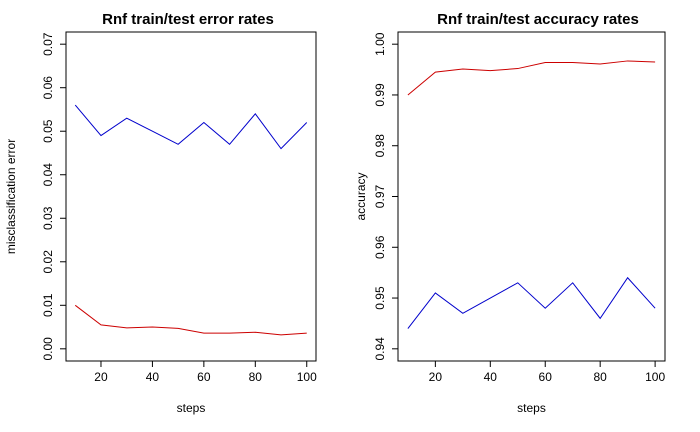  I want to click on y-tick-label: 0.96, so click(380, 247).